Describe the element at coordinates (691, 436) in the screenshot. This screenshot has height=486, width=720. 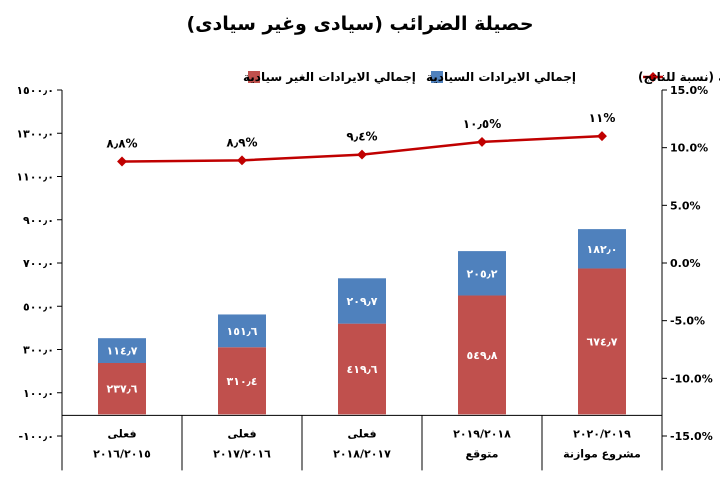
I see `right-tick-label: -15.0%` at that location.